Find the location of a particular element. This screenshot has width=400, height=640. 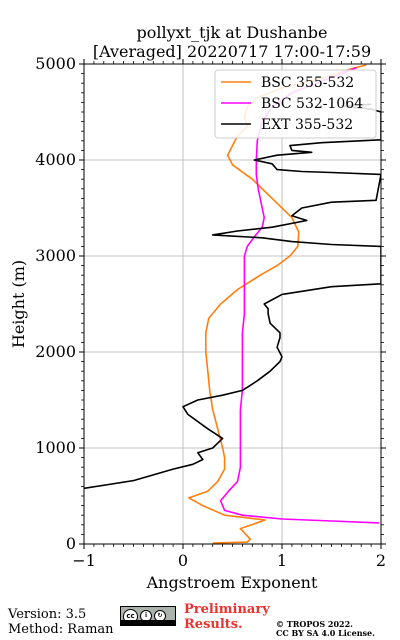

copyright-note: © TROPOS 2022. CC BY SA 4.0 License. is located at coordinates (325, 629).